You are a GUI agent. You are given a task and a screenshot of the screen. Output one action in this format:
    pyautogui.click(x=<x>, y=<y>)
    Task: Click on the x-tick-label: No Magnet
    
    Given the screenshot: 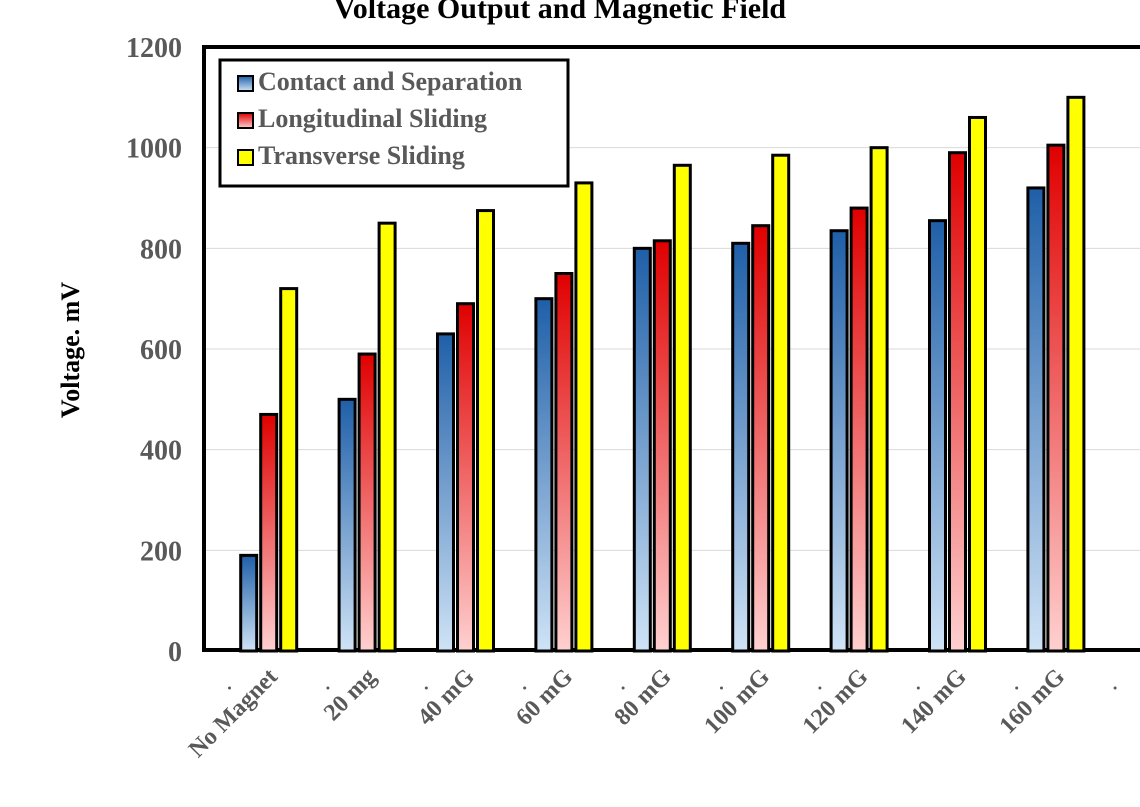 What is the action you would take?
    pyautogui.click(x=233, y=713)
    